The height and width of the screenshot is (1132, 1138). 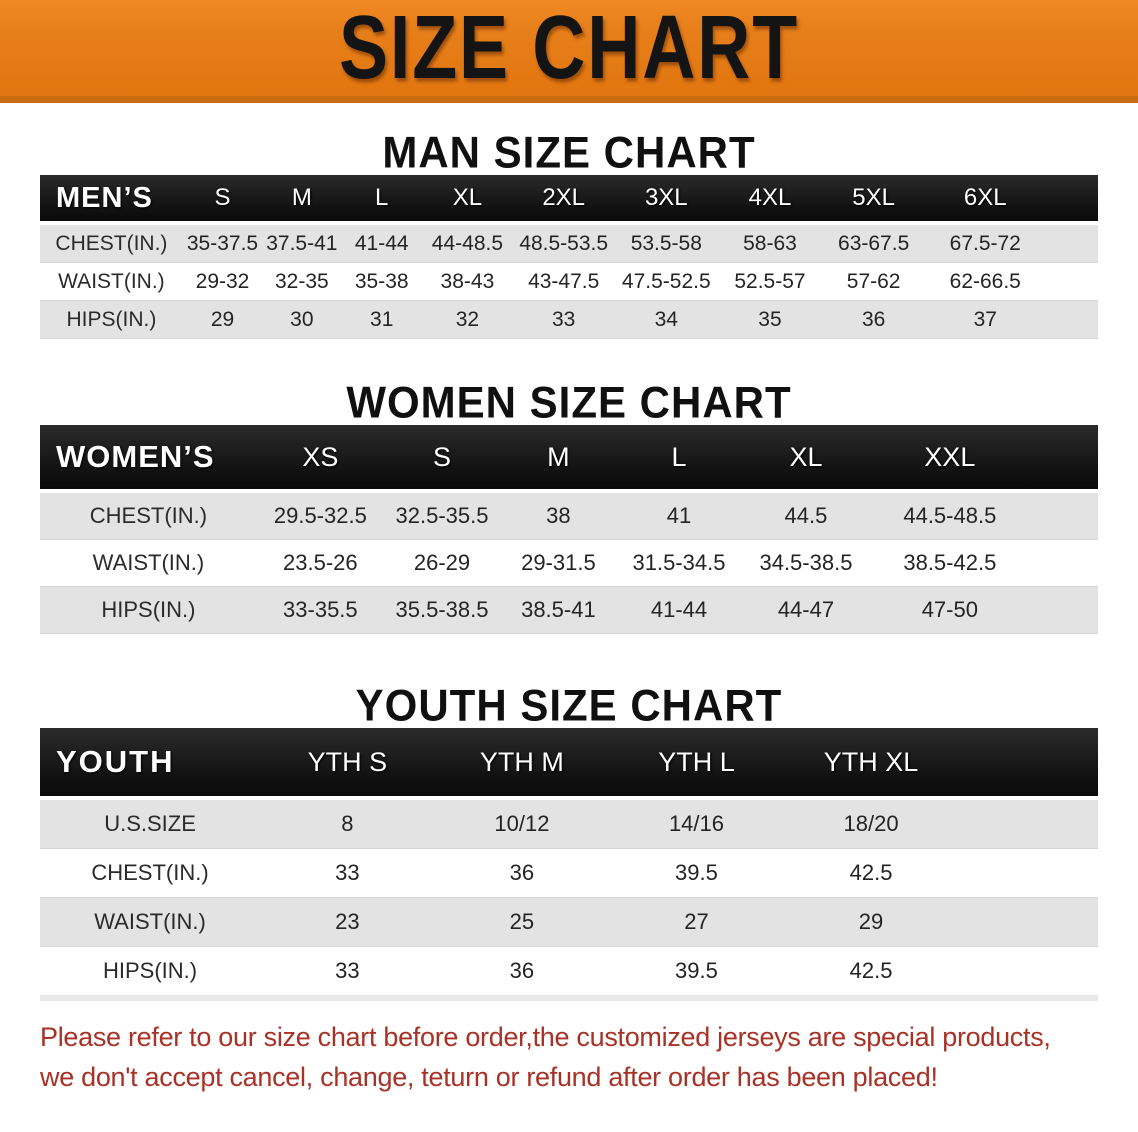 I want to click on size-value: 41-44, so click(x=381, y=243).